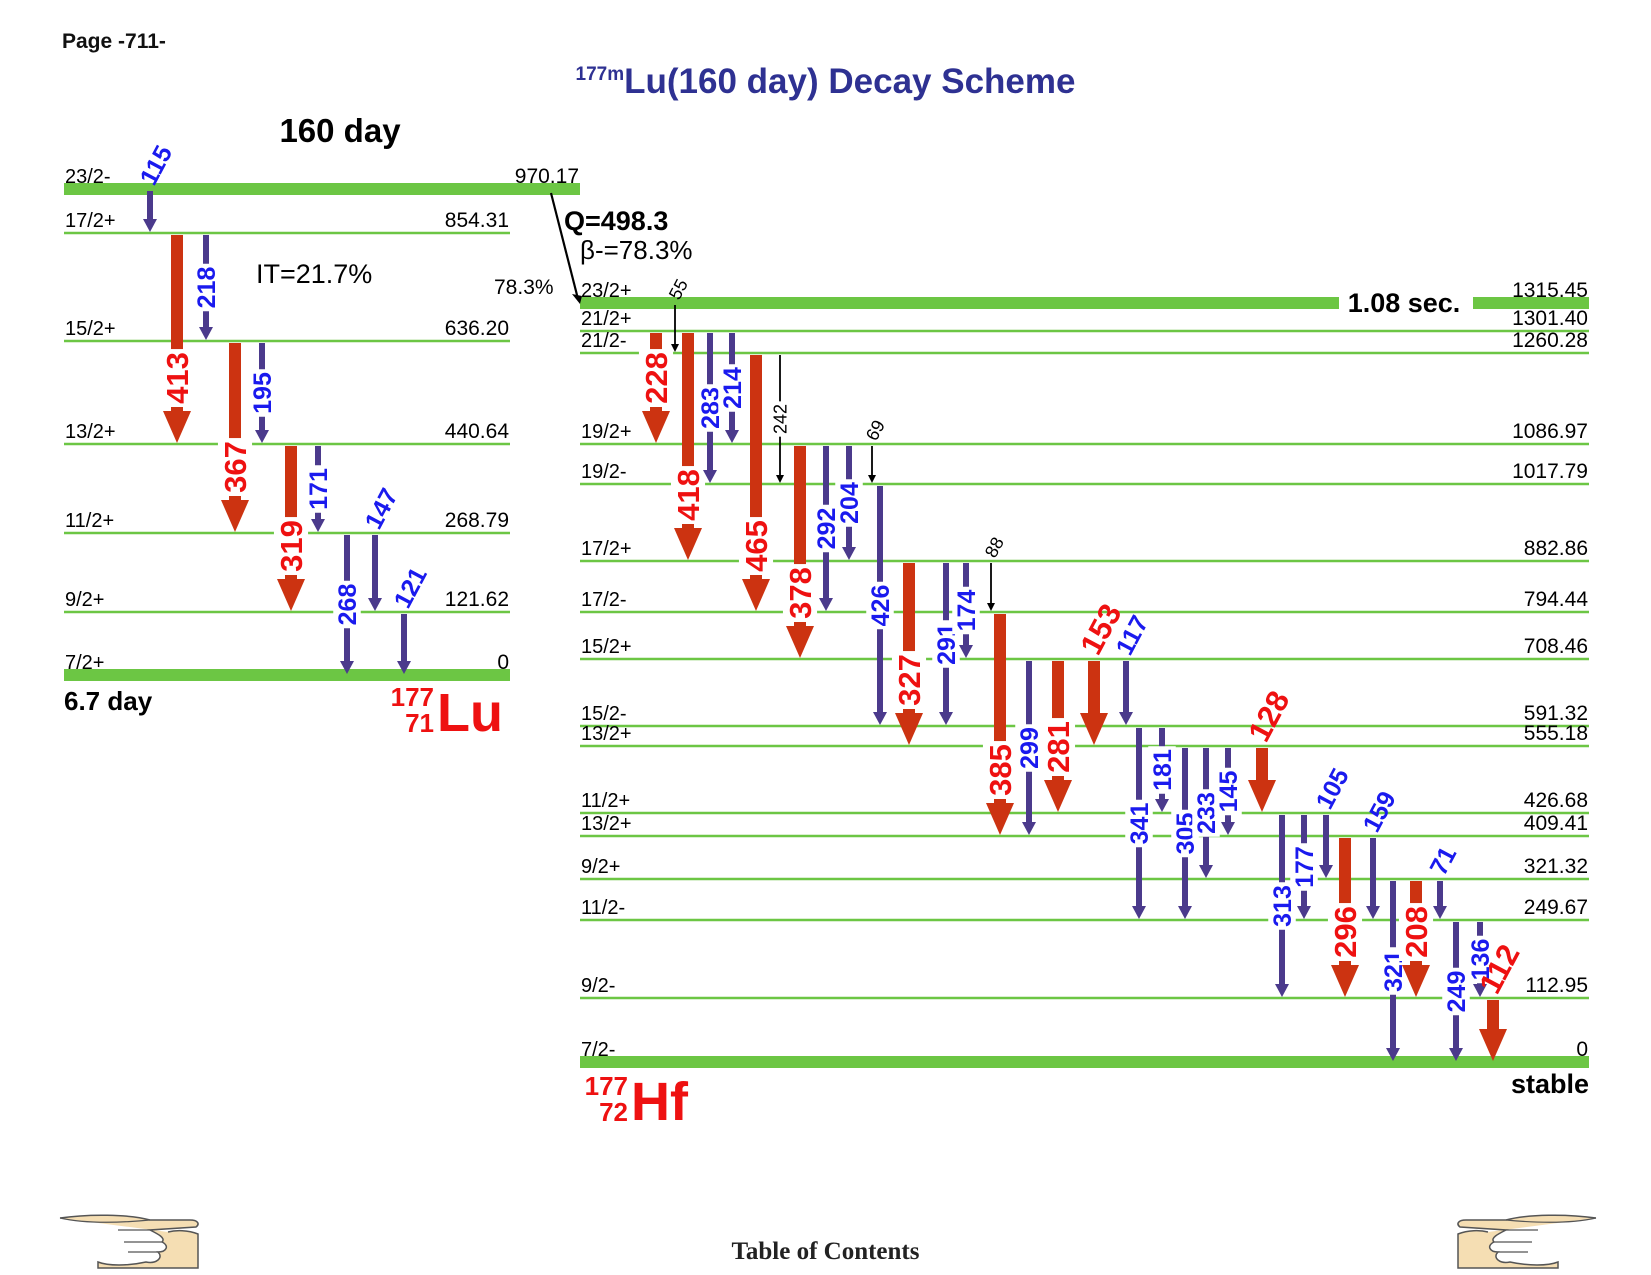 This screenshot has height=1275, width=1651. Describe the element at coordinates (262, 393) in the screenshot. I see `lu-gamma-195: 195` at that location.